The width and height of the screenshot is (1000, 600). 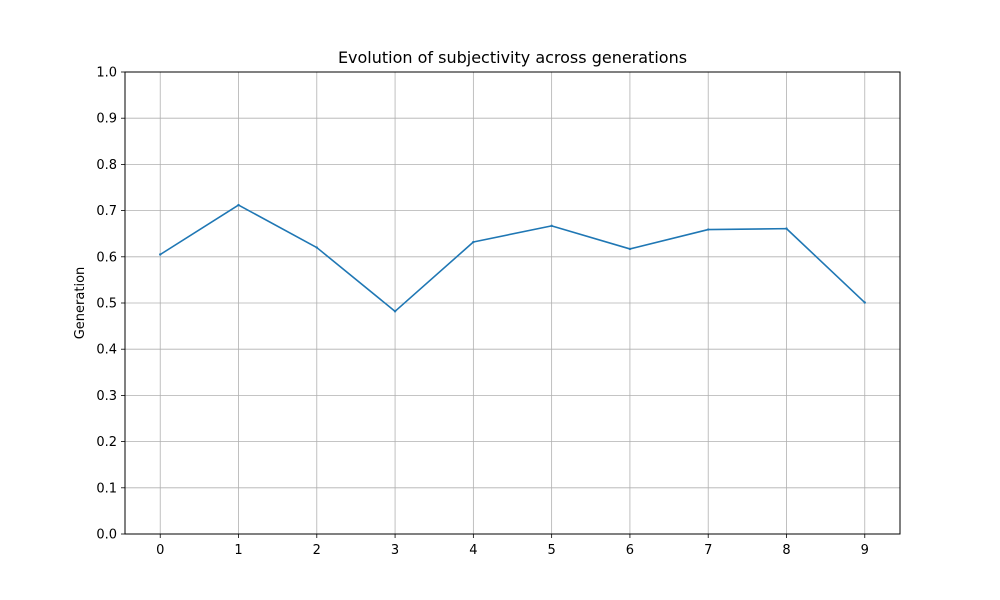 I want to click on y-tick-label: 0.3, so click(x=106, y=396).